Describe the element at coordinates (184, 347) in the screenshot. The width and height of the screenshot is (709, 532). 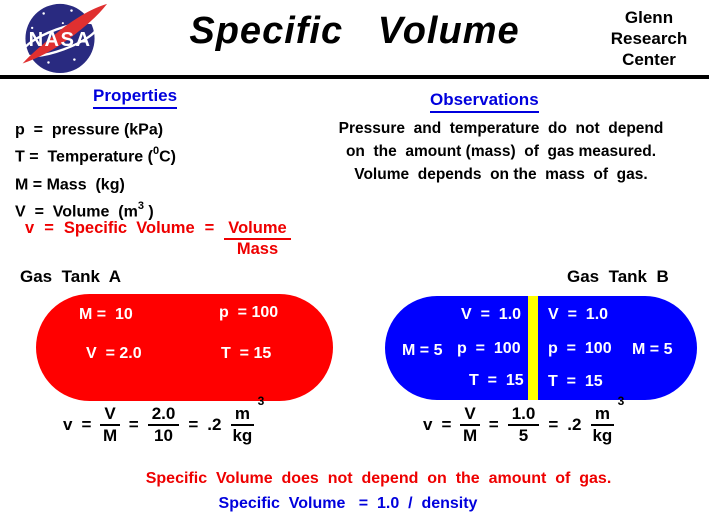
I see `gas-tank-a: M = 10 p = 100 V = 2.0 T = 15` at that location.